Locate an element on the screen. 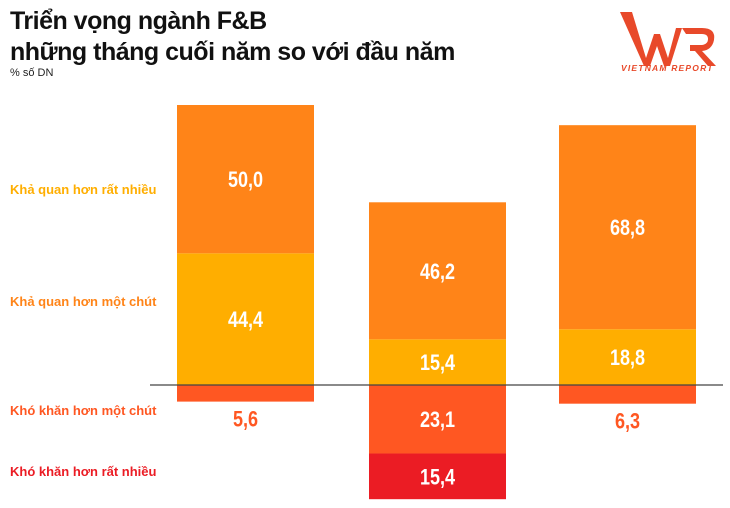 The image size is (730, 508). value-label: 44,4 is located at coordinates (246, 321).